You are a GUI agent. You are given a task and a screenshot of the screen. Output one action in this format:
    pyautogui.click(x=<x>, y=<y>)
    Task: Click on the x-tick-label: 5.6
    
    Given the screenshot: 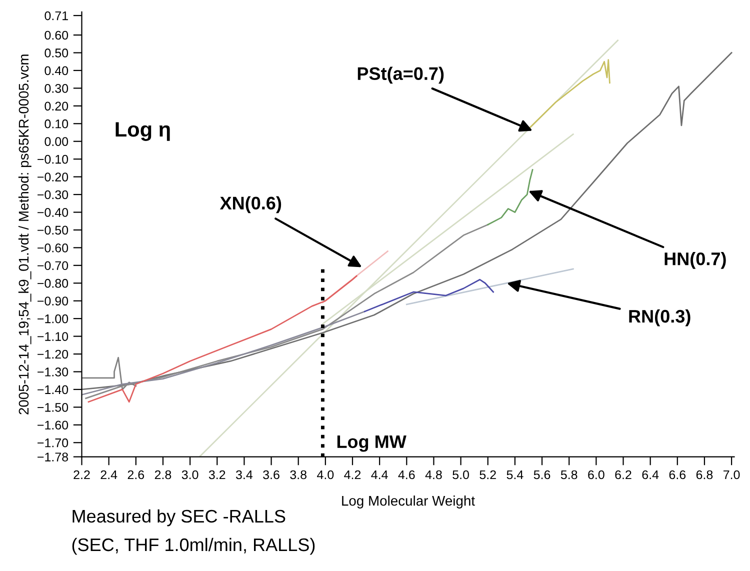 What is the action you would take?
    pyautogui.click(x=542, y=475)
    